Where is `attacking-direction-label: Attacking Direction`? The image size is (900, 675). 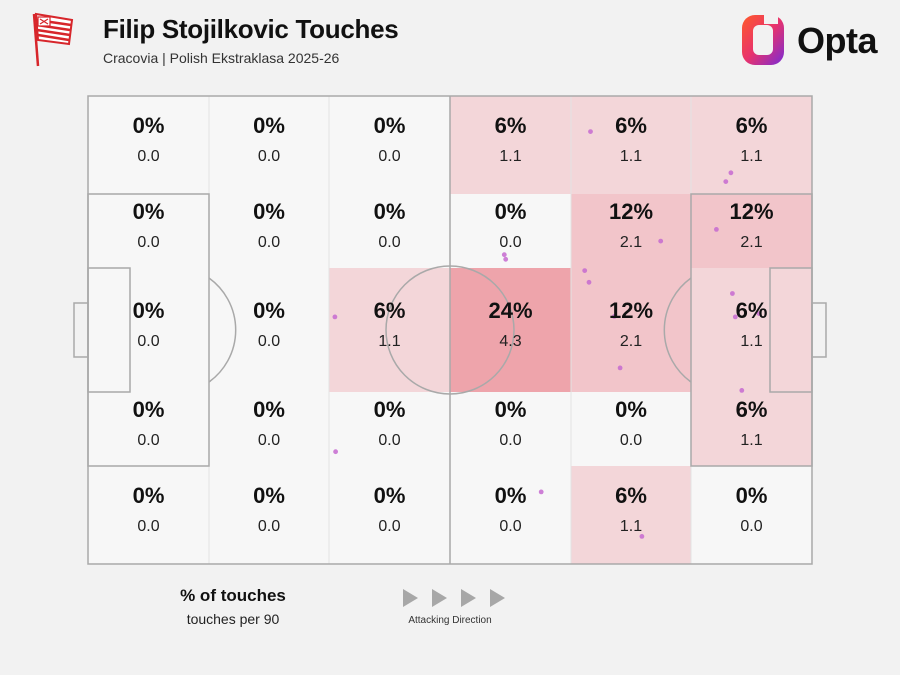 attacking-direction-label: Attacking Direction is located at coordinates (450, 620).